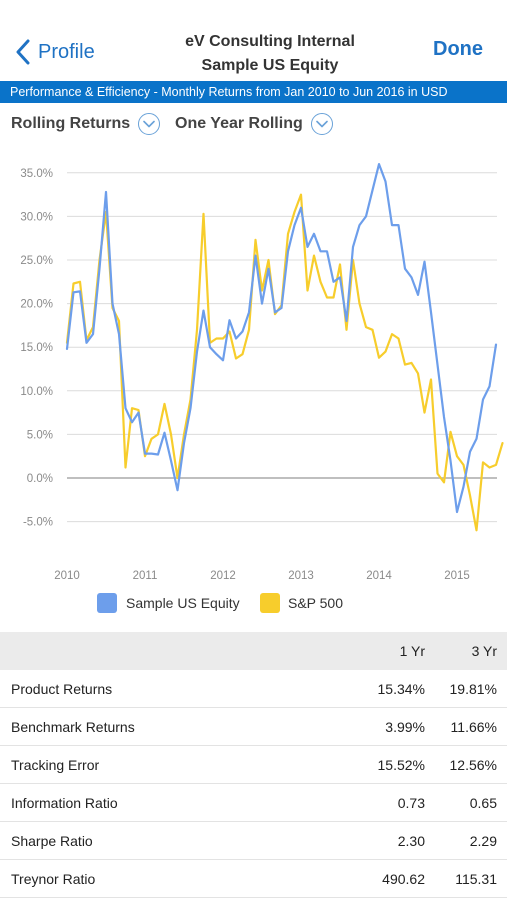 This screenshot has height=900, width=507. I want to click on row-value-3yr: 19.81%, so click(473, 689).